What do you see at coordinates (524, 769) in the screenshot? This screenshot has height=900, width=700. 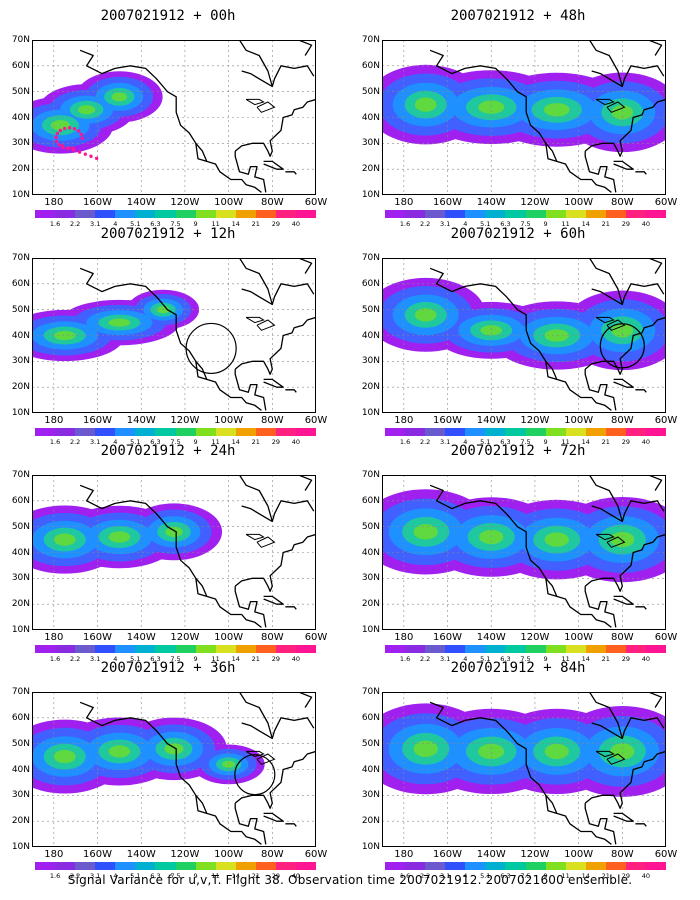 I see `map-frame` at bounding box center [524, 769].